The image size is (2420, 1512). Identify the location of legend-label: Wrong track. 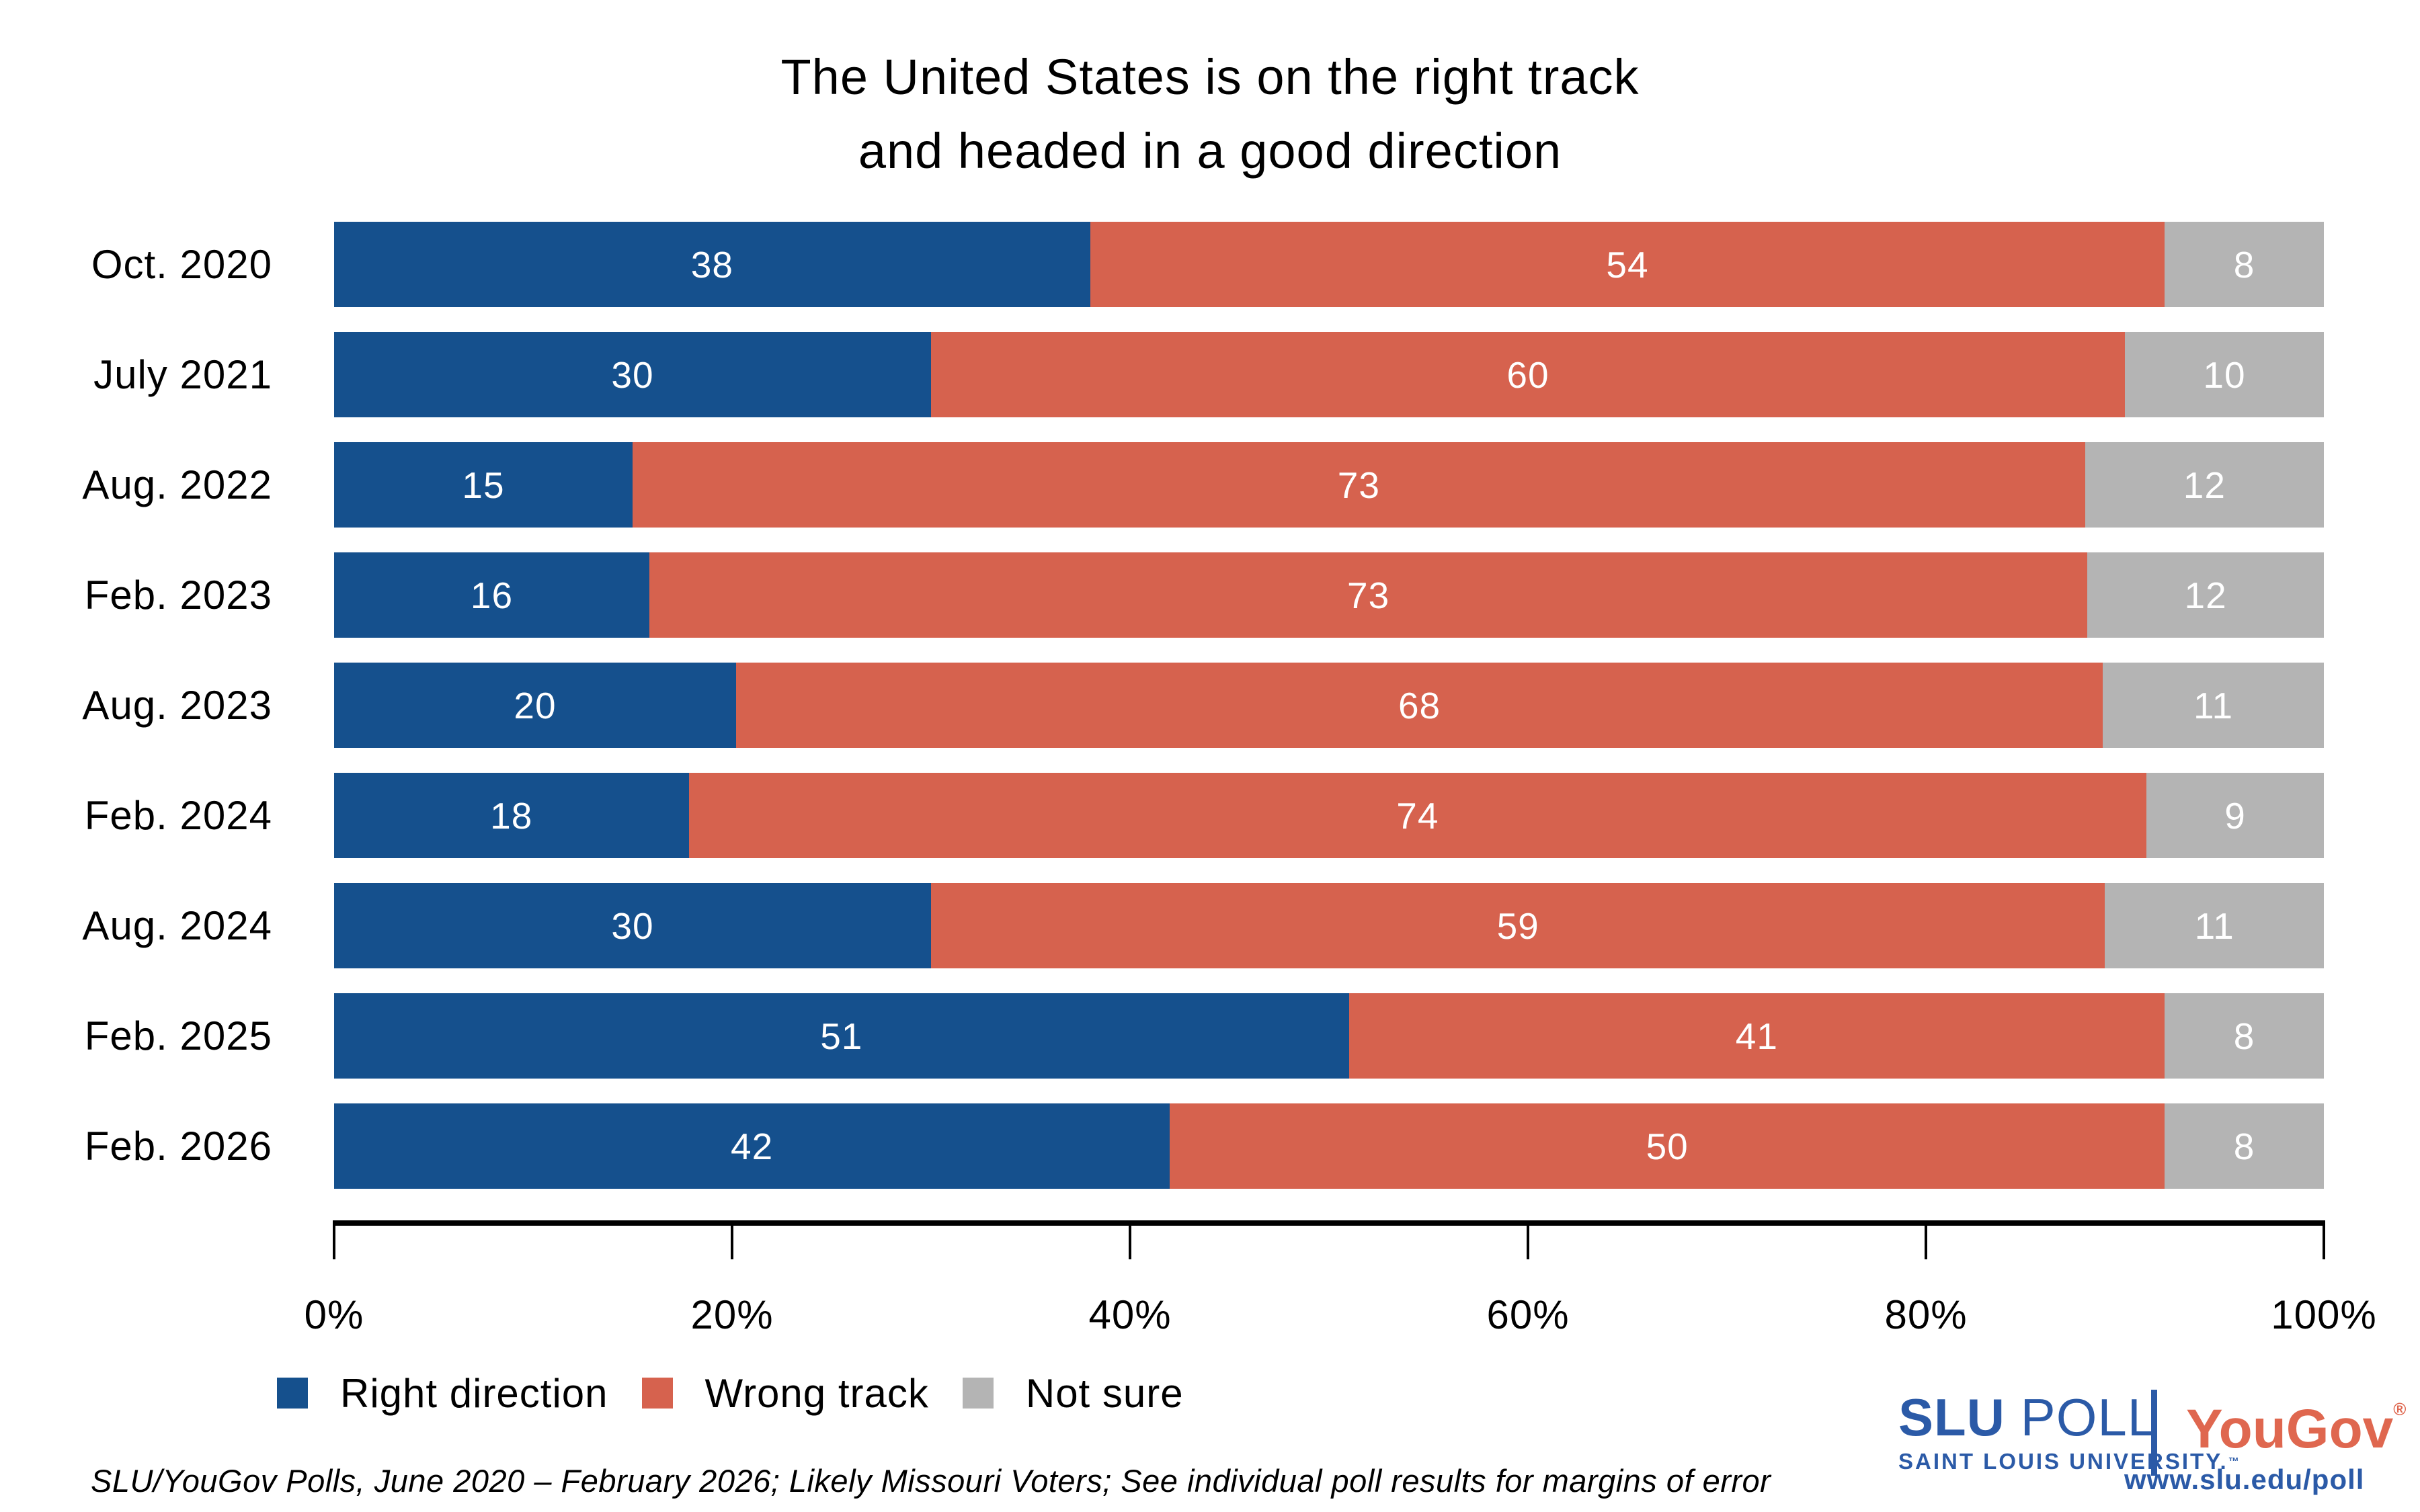
(816, 1393).